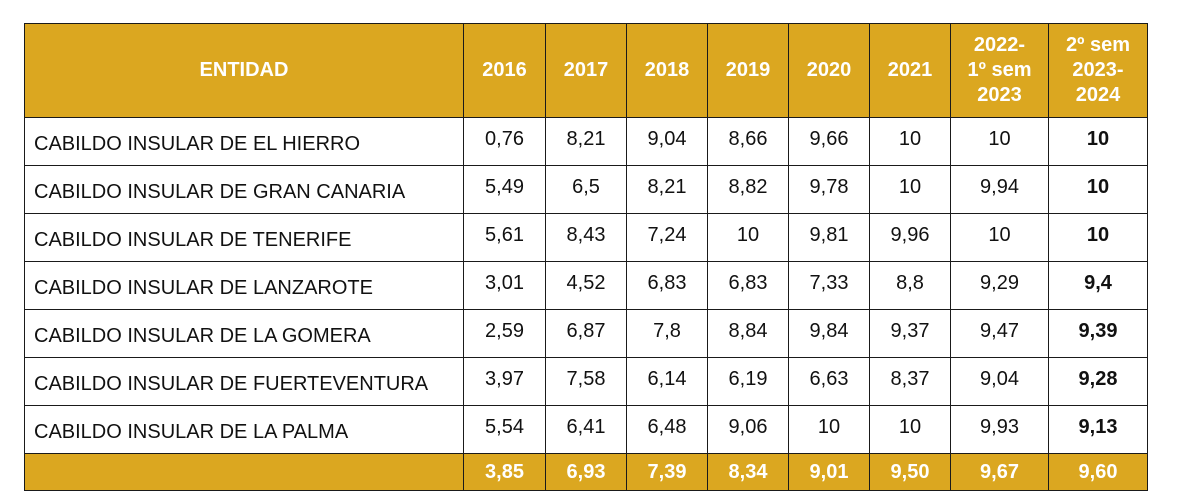 This screenshot has width=1183, height=491. I want to click on footer-value: 3,85, so click(504, 472).